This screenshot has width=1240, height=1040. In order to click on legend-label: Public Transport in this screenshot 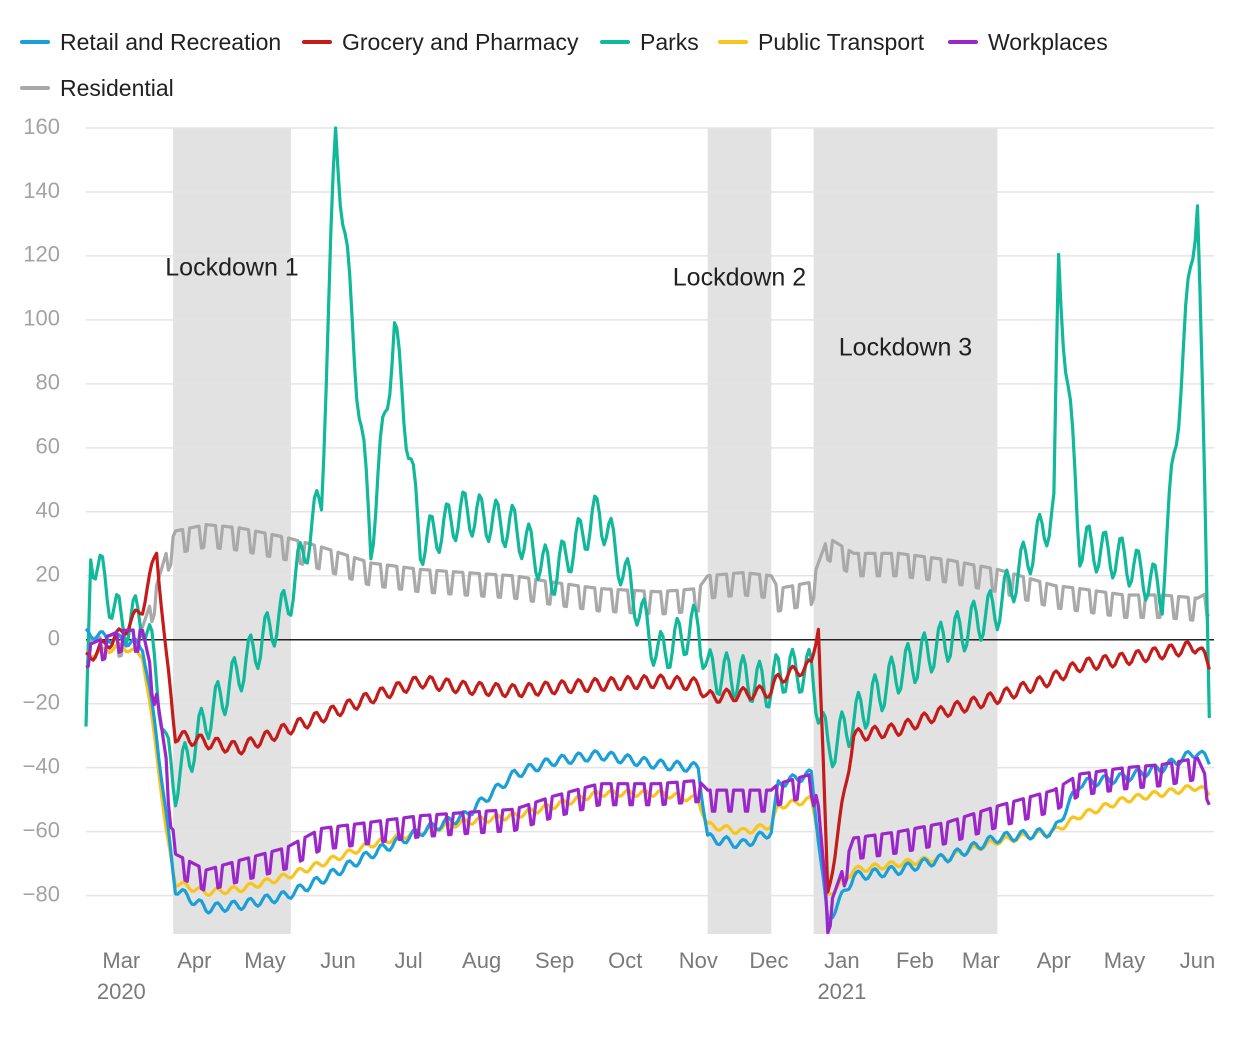, I will do `click(841, 41)`.